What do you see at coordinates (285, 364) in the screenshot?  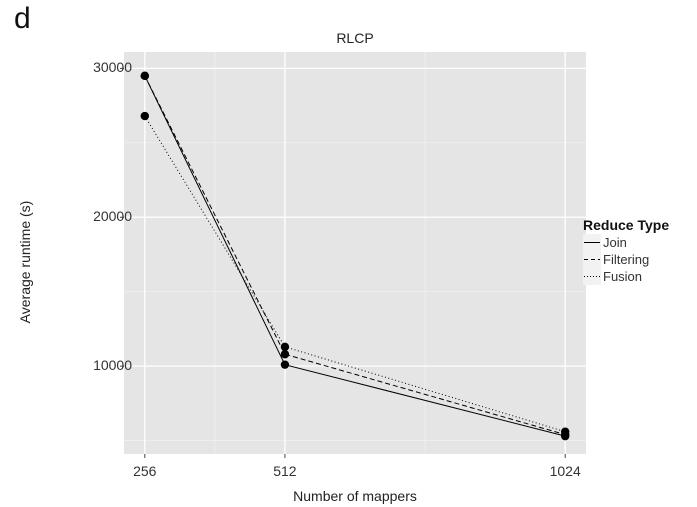 I see `data-point-join` at bounding box center [285, 364].